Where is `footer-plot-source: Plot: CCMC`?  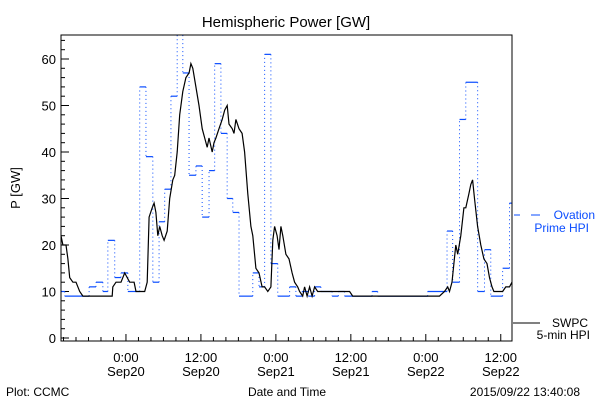 footer-plot-source: Plot: CCMC is located at coordinates (38, 392).